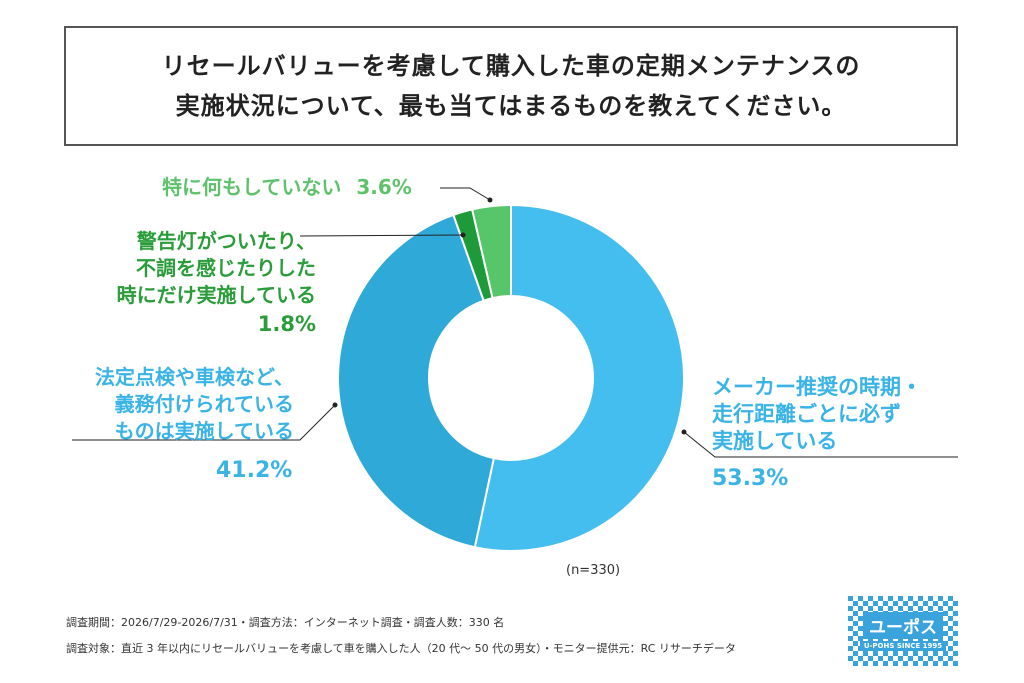 The image size is (1024, 683). Describe the element at coordinates (226, 268) in the screenshot. I see `label-line: 不調を感じたりした` at that location.